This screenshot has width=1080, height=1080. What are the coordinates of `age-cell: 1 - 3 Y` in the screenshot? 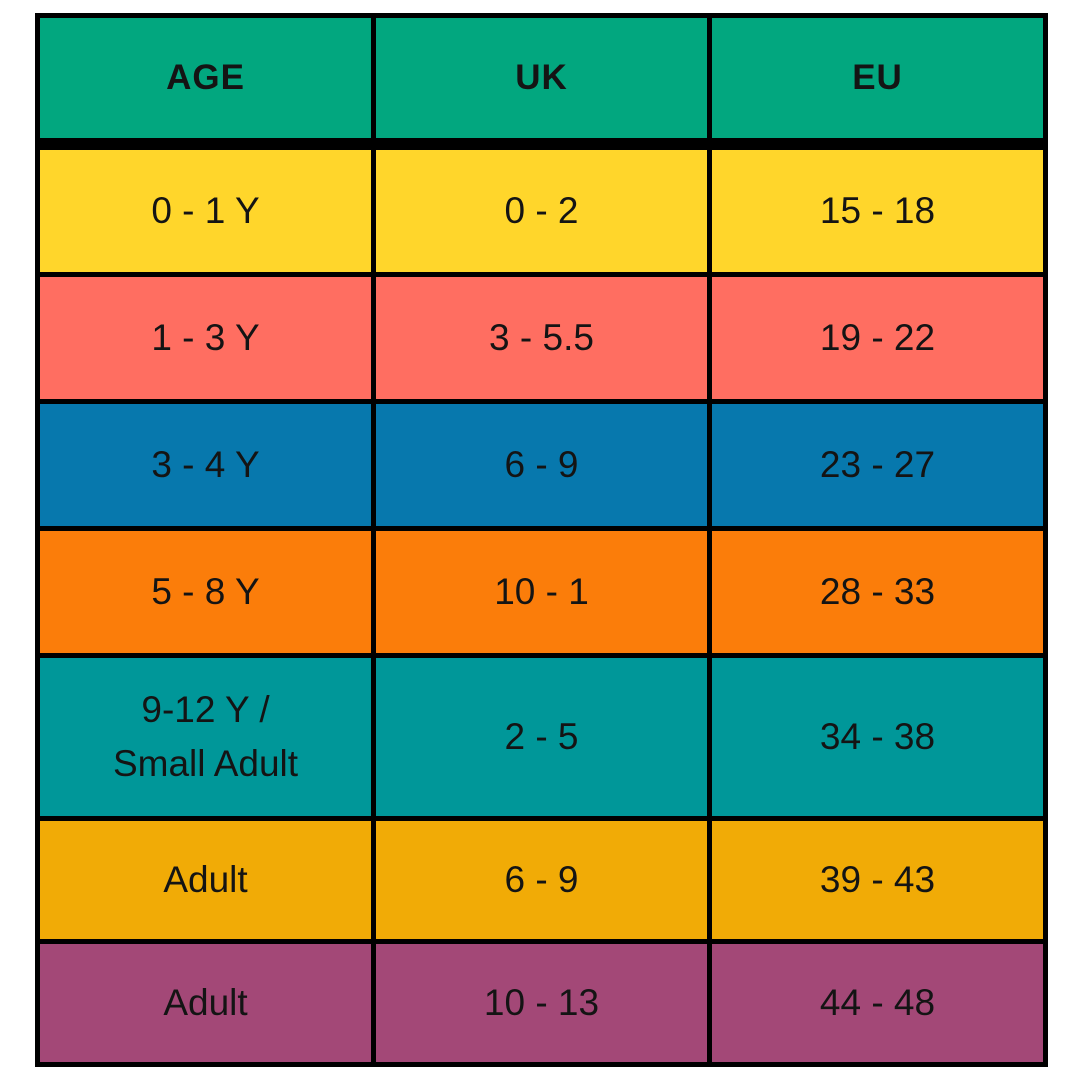 It's located at (205, 338).